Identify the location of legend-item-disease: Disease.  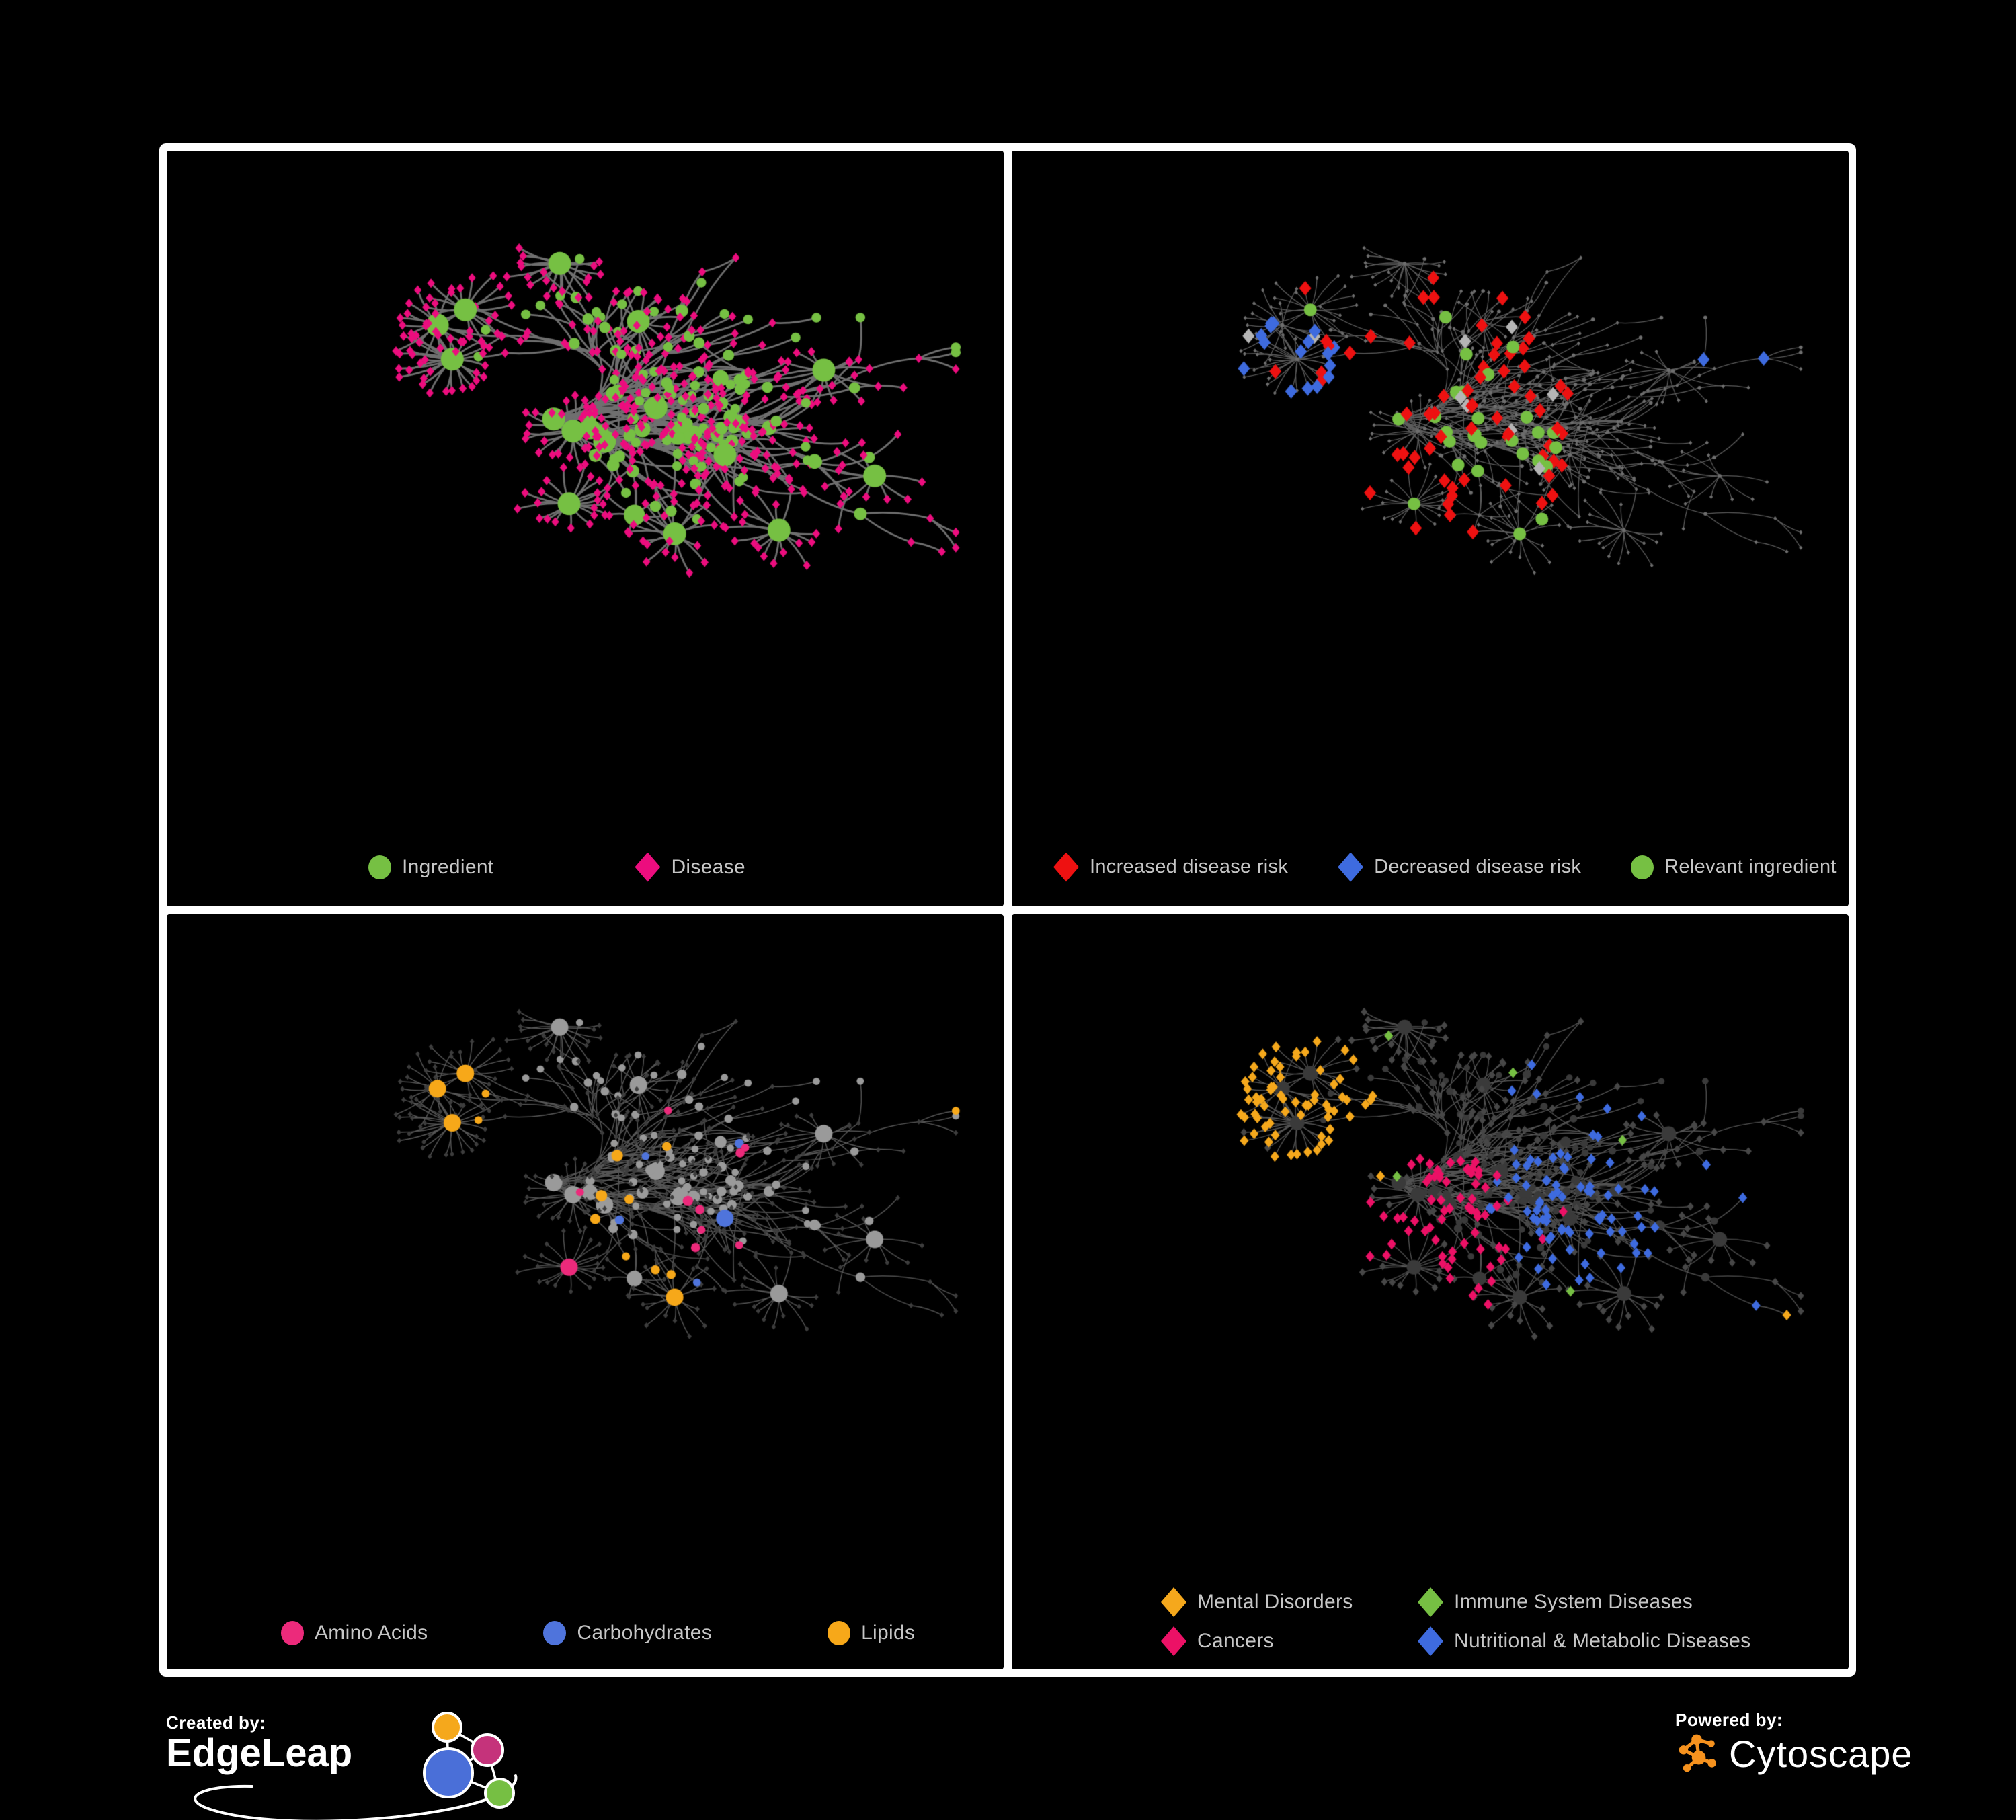
(690, 867).